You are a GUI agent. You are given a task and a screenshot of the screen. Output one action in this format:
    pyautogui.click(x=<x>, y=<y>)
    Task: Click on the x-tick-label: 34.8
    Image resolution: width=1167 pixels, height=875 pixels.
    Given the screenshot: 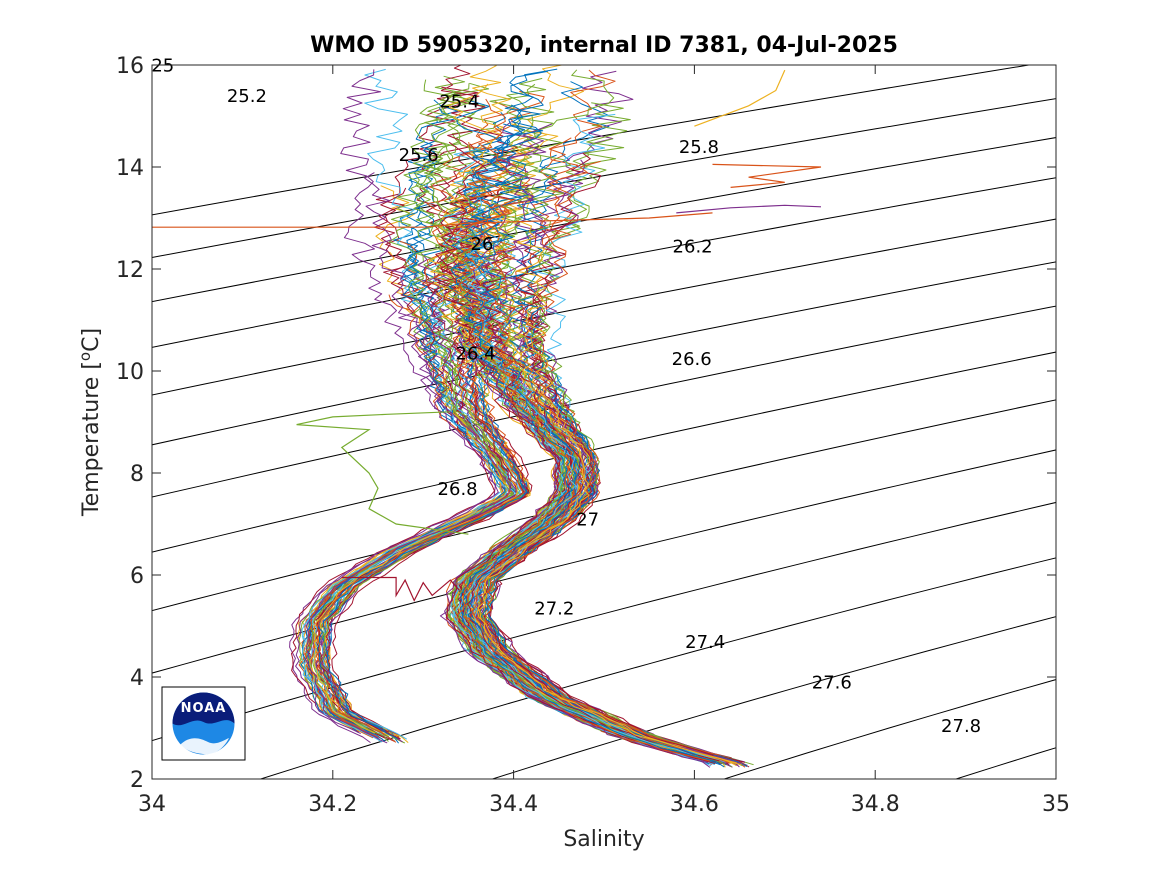 What is the action you would take?
    pyautogui.click(x=875, y=804)
    